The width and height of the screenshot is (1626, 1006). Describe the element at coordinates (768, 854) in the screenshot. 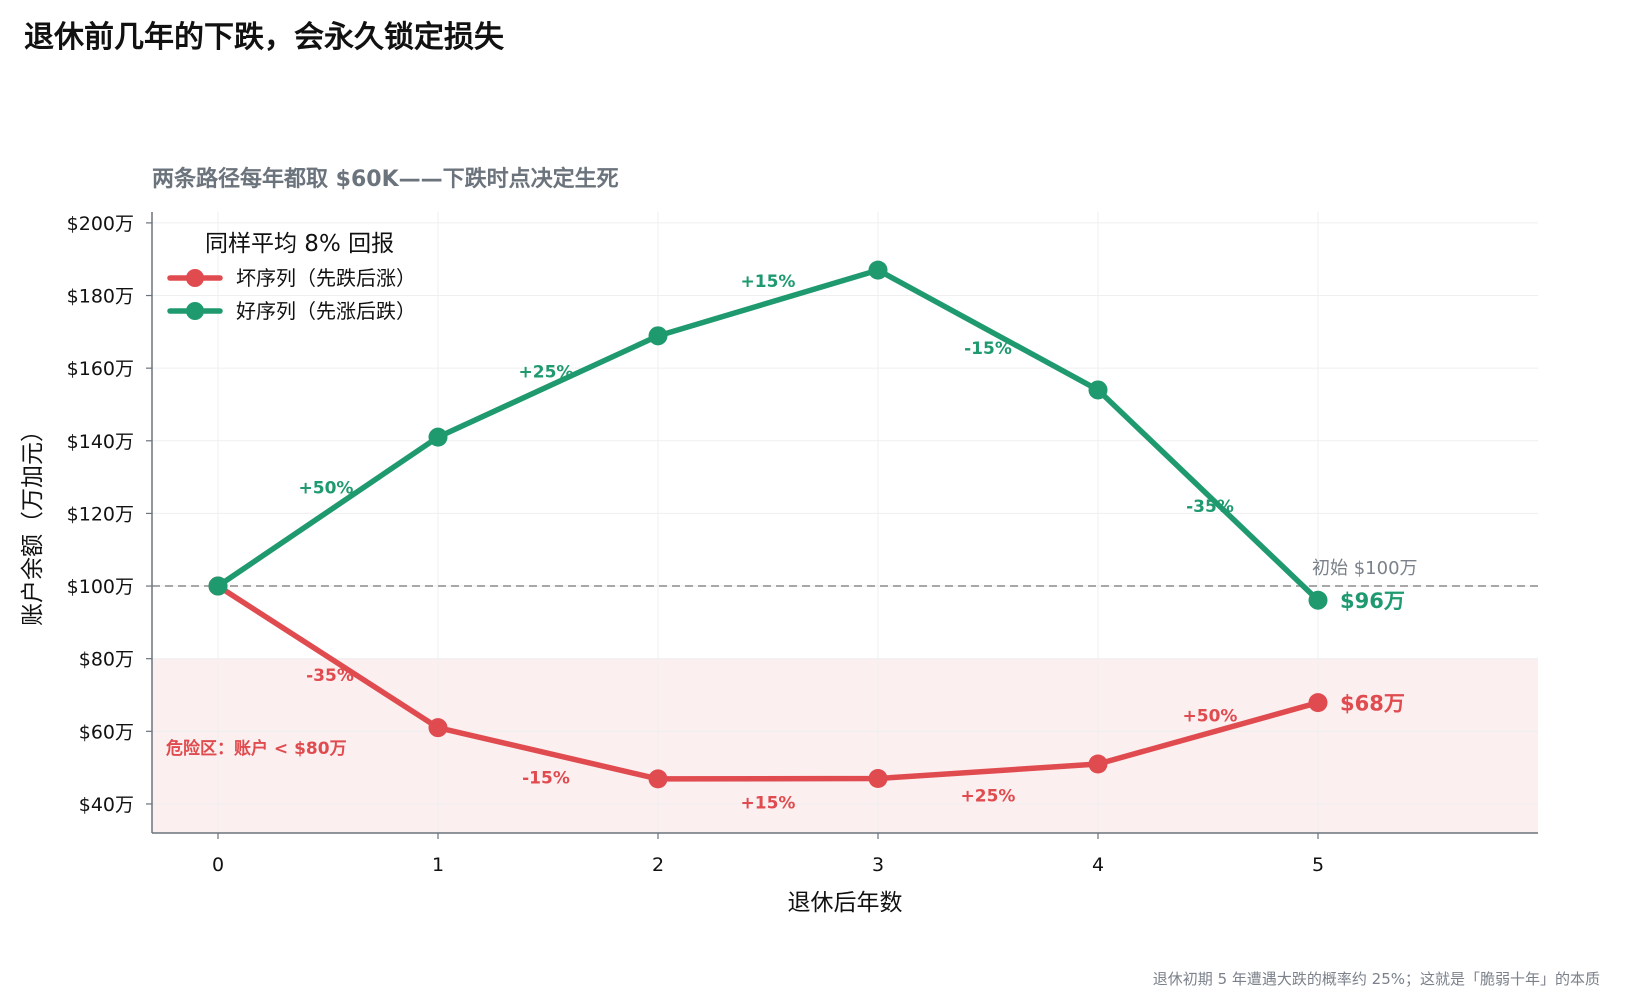

I see `x-axis-ticks: 0 1 2 3 4 5` at that location.